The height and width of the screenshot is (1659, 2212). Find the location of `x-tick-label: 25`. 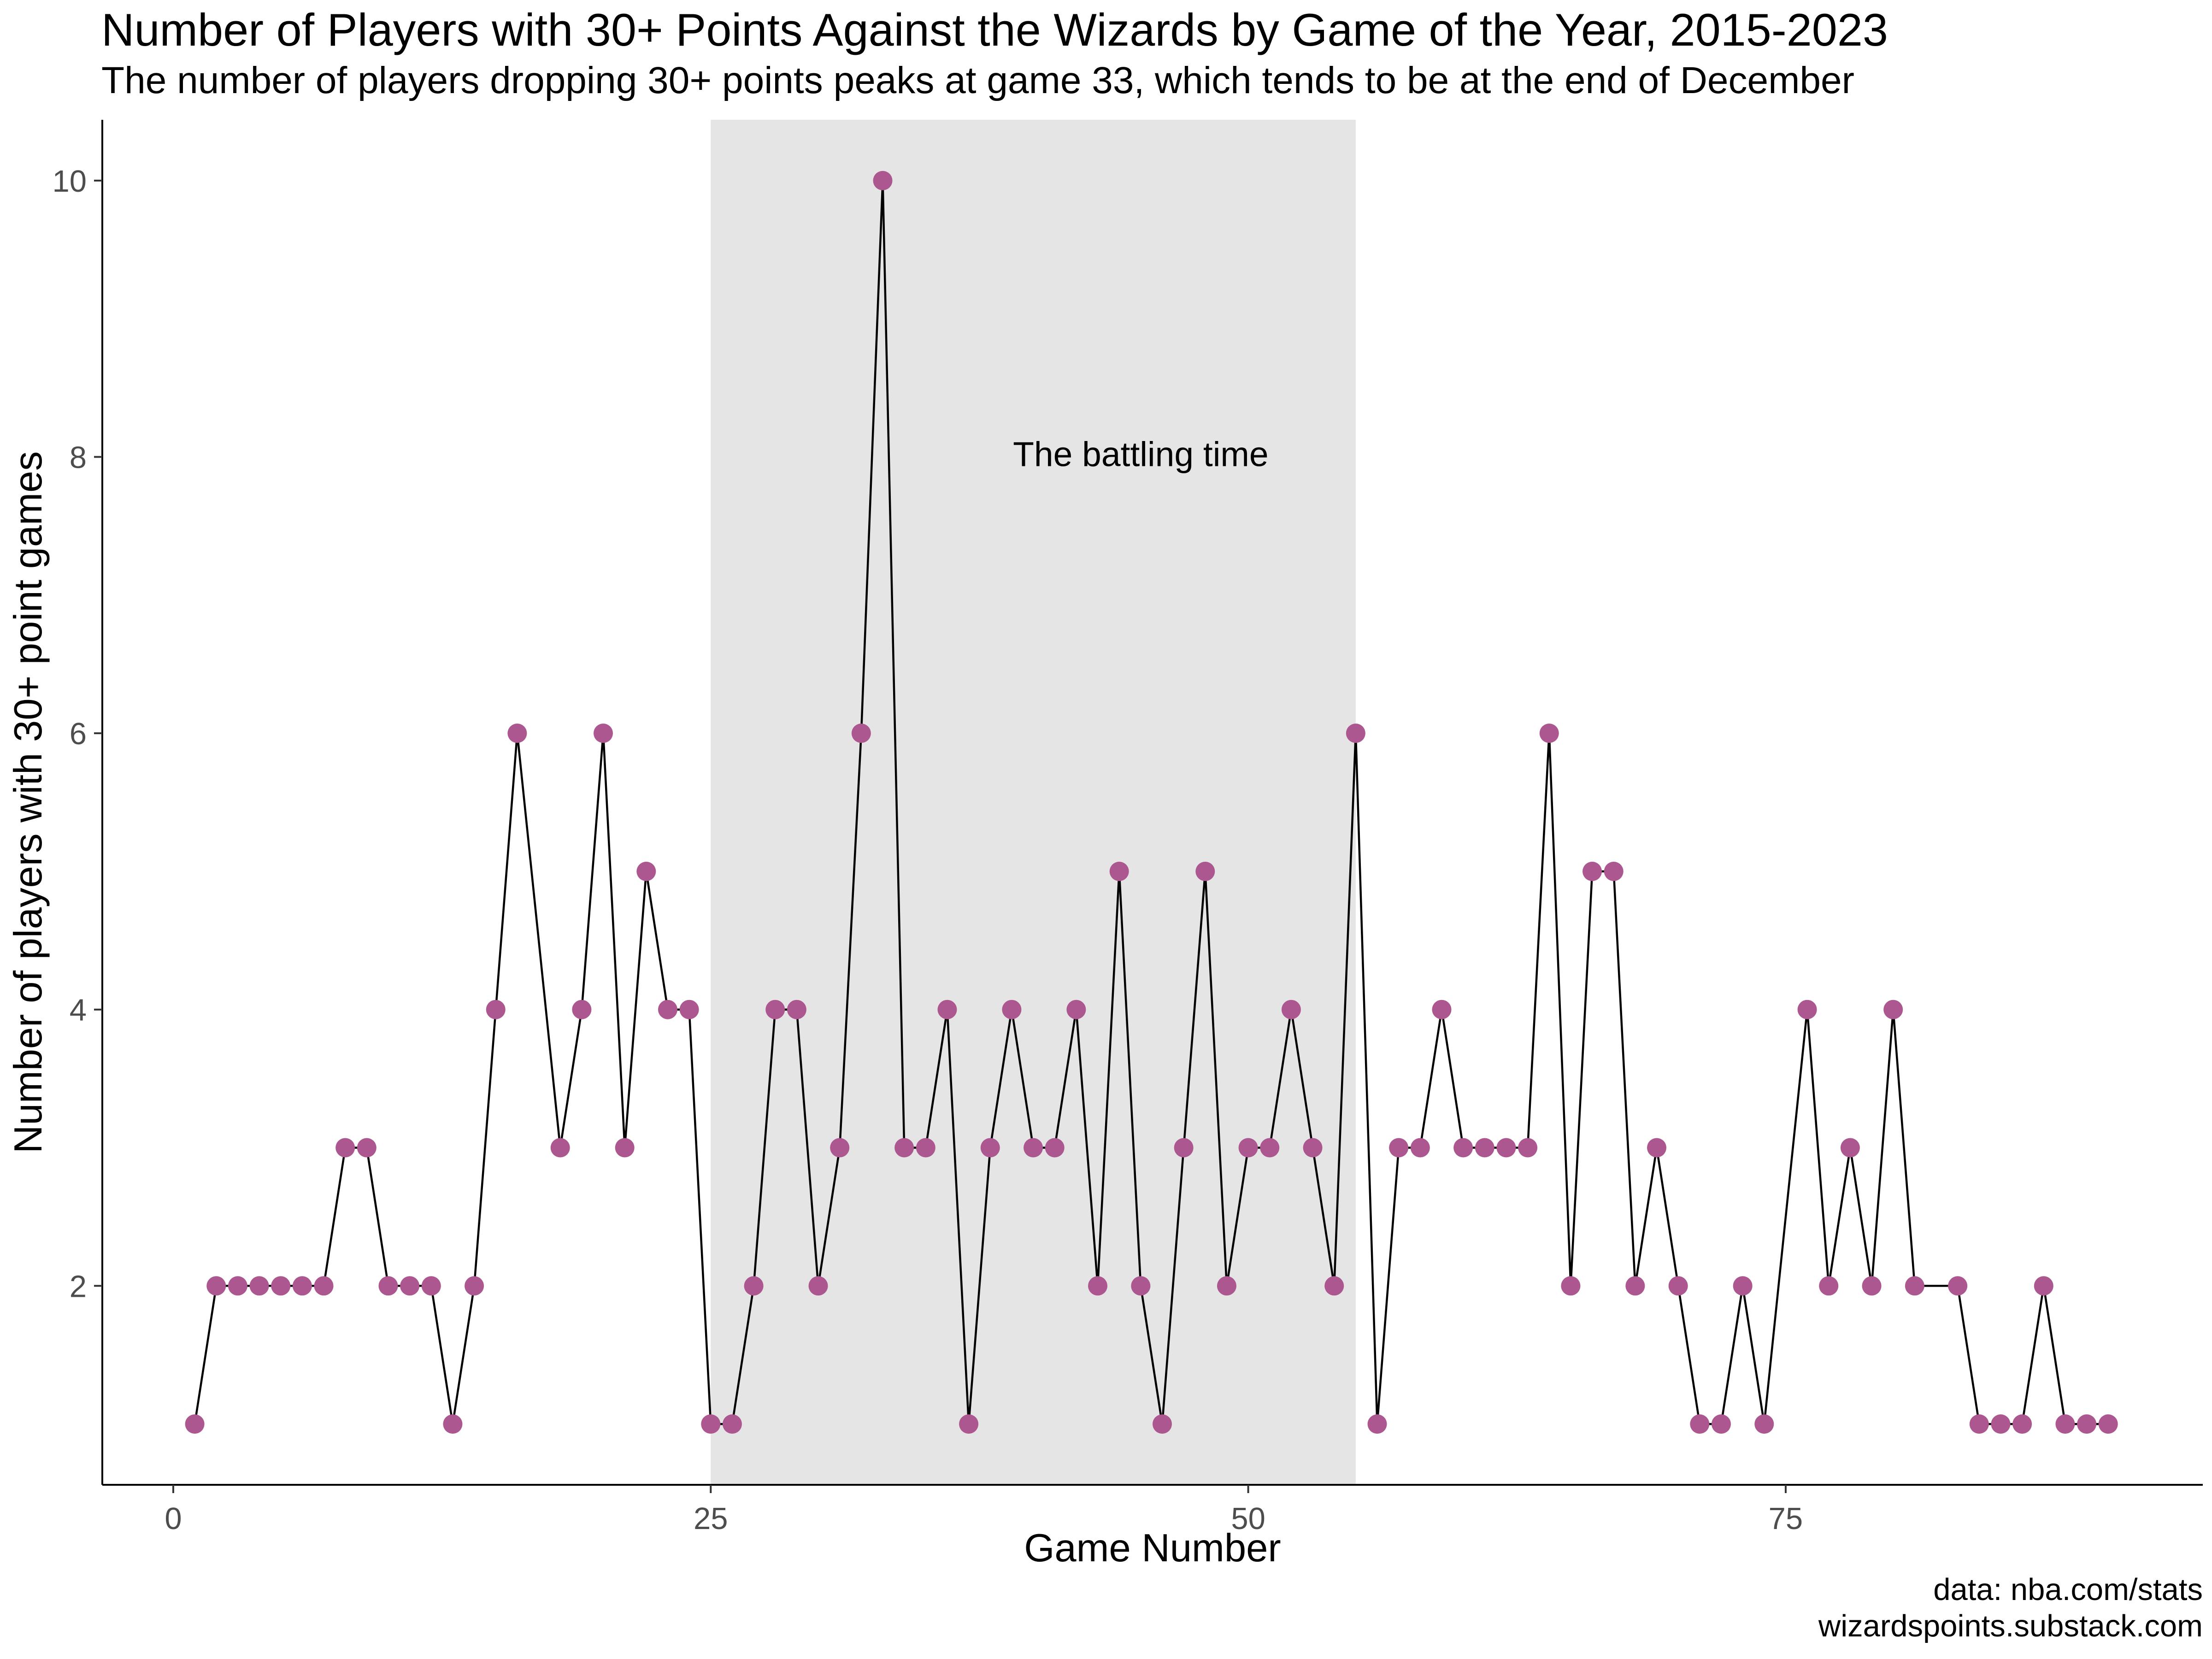

x-tick-label: 25 is located at coordinates (711, 1518).